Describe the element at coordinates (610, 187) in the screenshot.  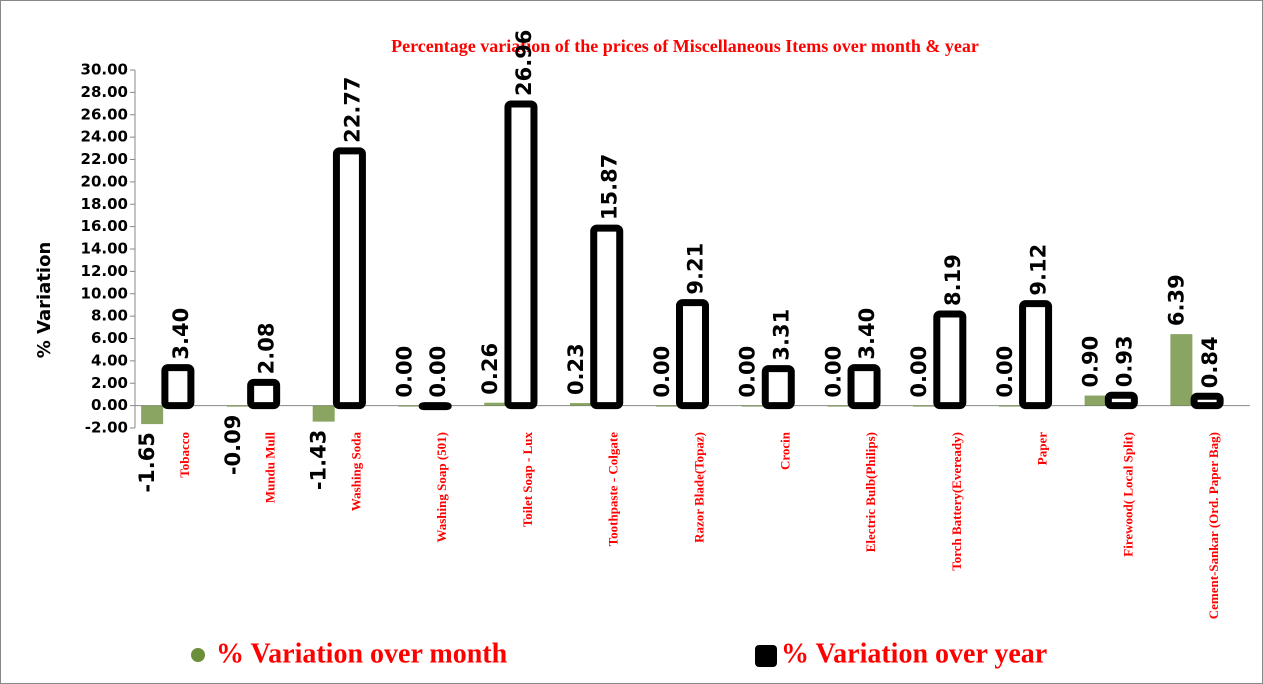
I see `value-label: 15.87` at that location.